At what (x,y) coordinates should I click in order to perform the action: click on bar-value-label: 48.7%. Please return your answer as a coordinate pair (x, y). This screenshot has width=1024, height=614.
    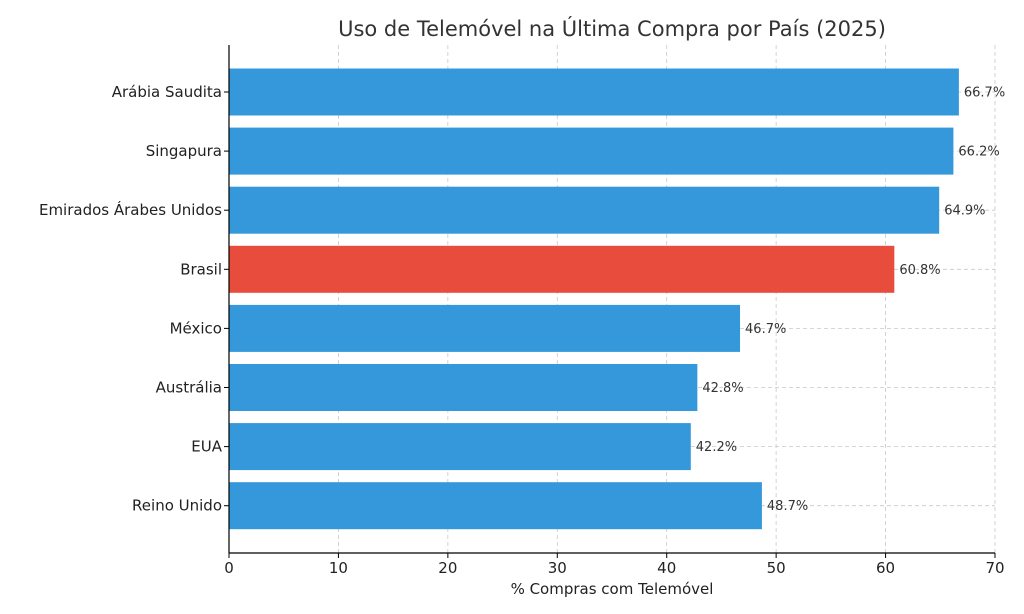
    Looking at the image, I should click on (787, 506).